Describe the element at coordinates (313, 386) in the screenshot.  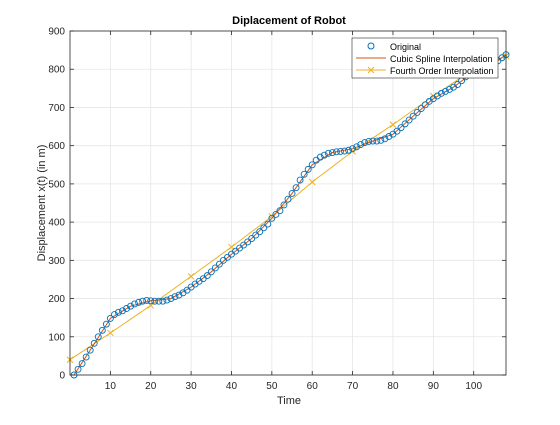
I see `x-tick-label: 60` at that location.